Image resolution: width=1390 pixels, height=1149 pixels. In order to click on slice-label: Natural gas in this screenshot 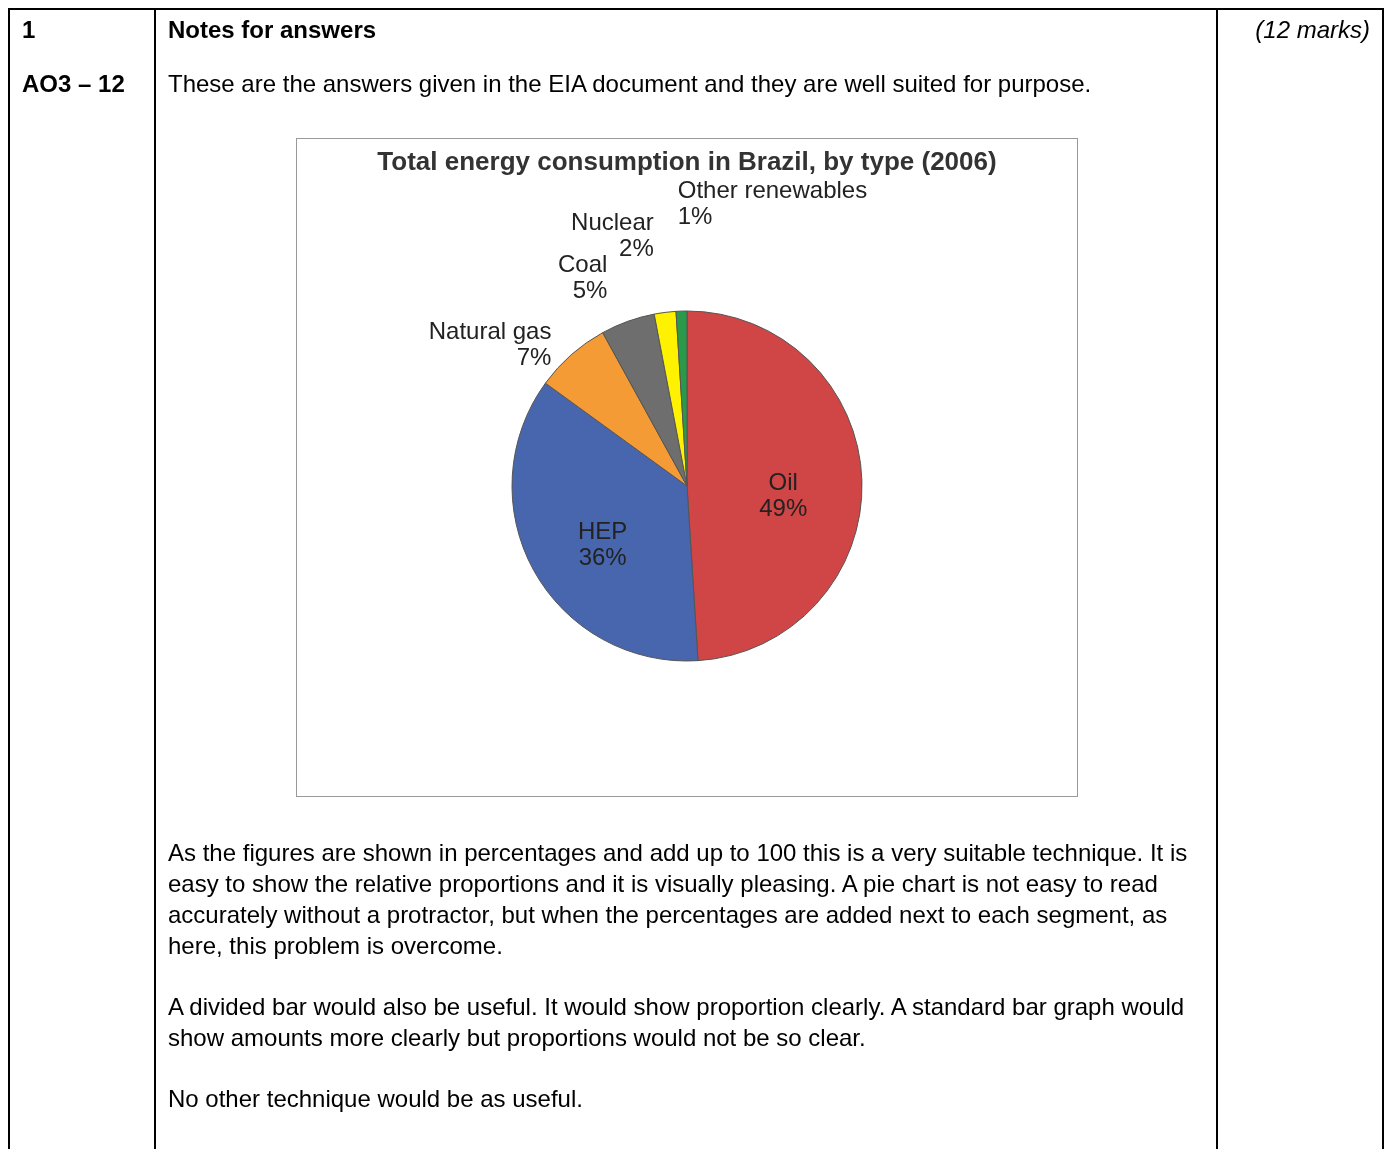, I will do `click(490, 331)`.